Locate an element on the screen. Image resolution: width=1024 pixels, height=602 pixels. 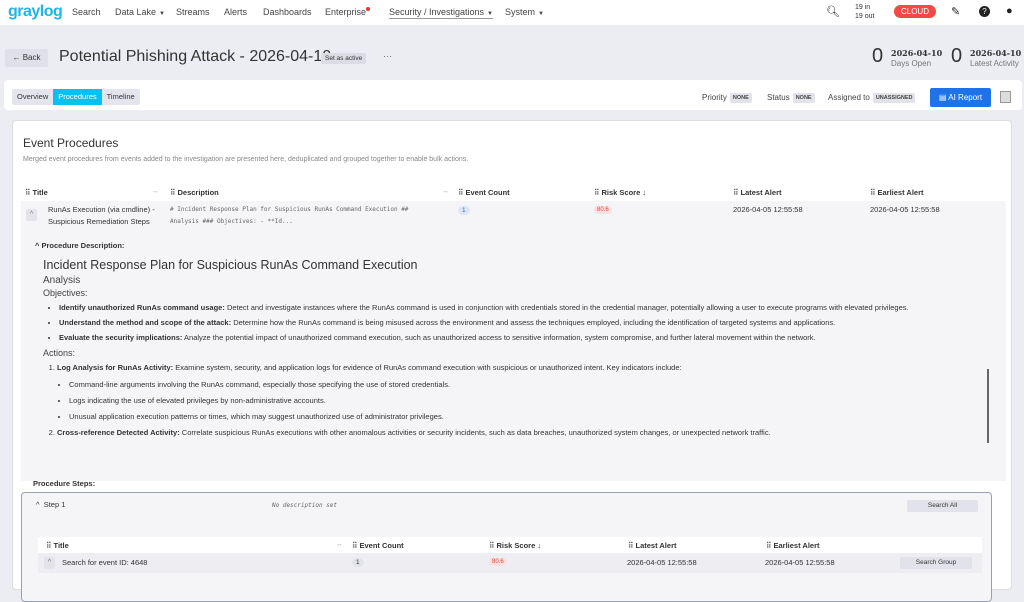
side-panel-toggle-icon is located at coordinates (1005, 97).